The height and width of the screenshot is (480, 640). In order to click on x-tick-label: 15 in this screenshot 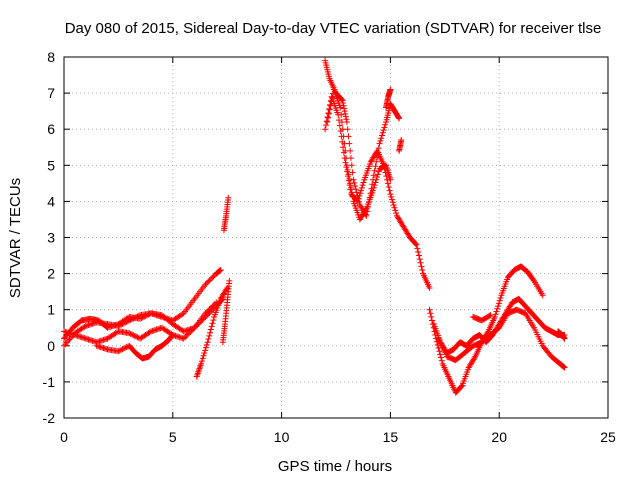, I will do `click(391, 437)`.